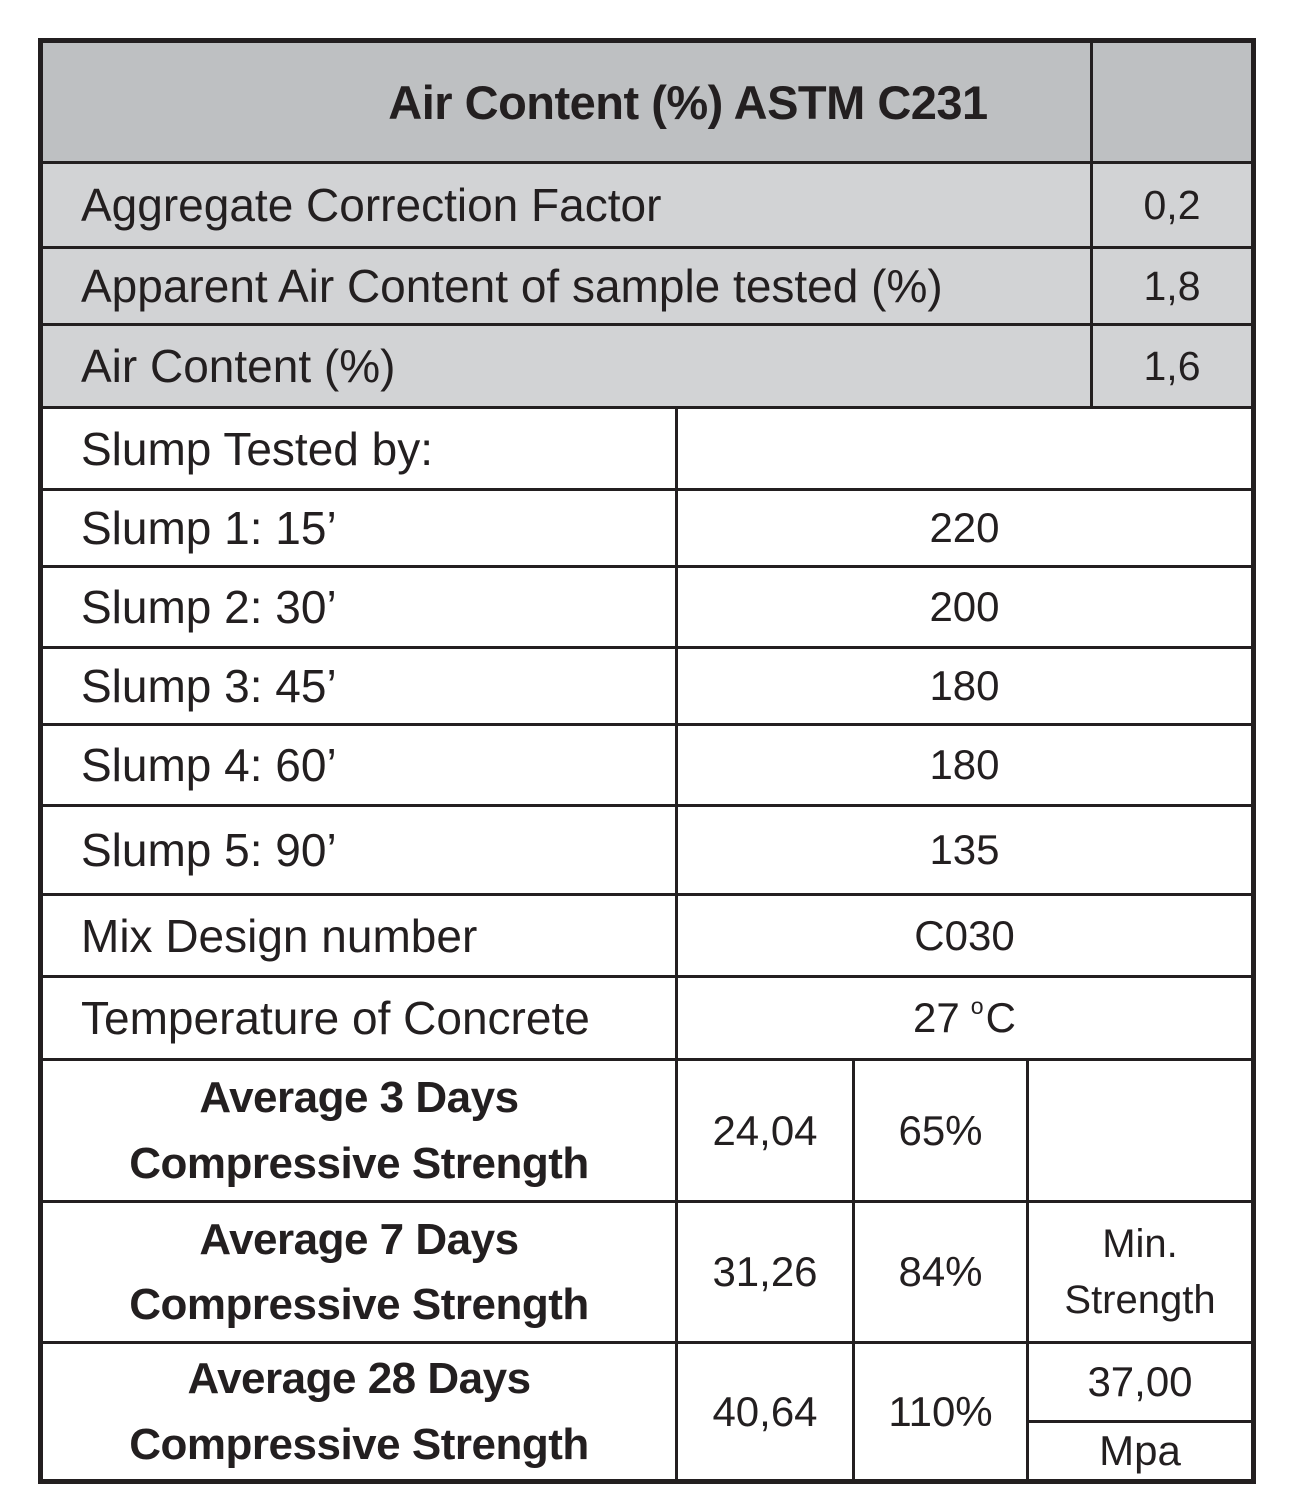 Image resolution: width=1294 pixels, height=1498 pixels. I want to click on min-strength-value: 37,00, so click(1140, 1382).